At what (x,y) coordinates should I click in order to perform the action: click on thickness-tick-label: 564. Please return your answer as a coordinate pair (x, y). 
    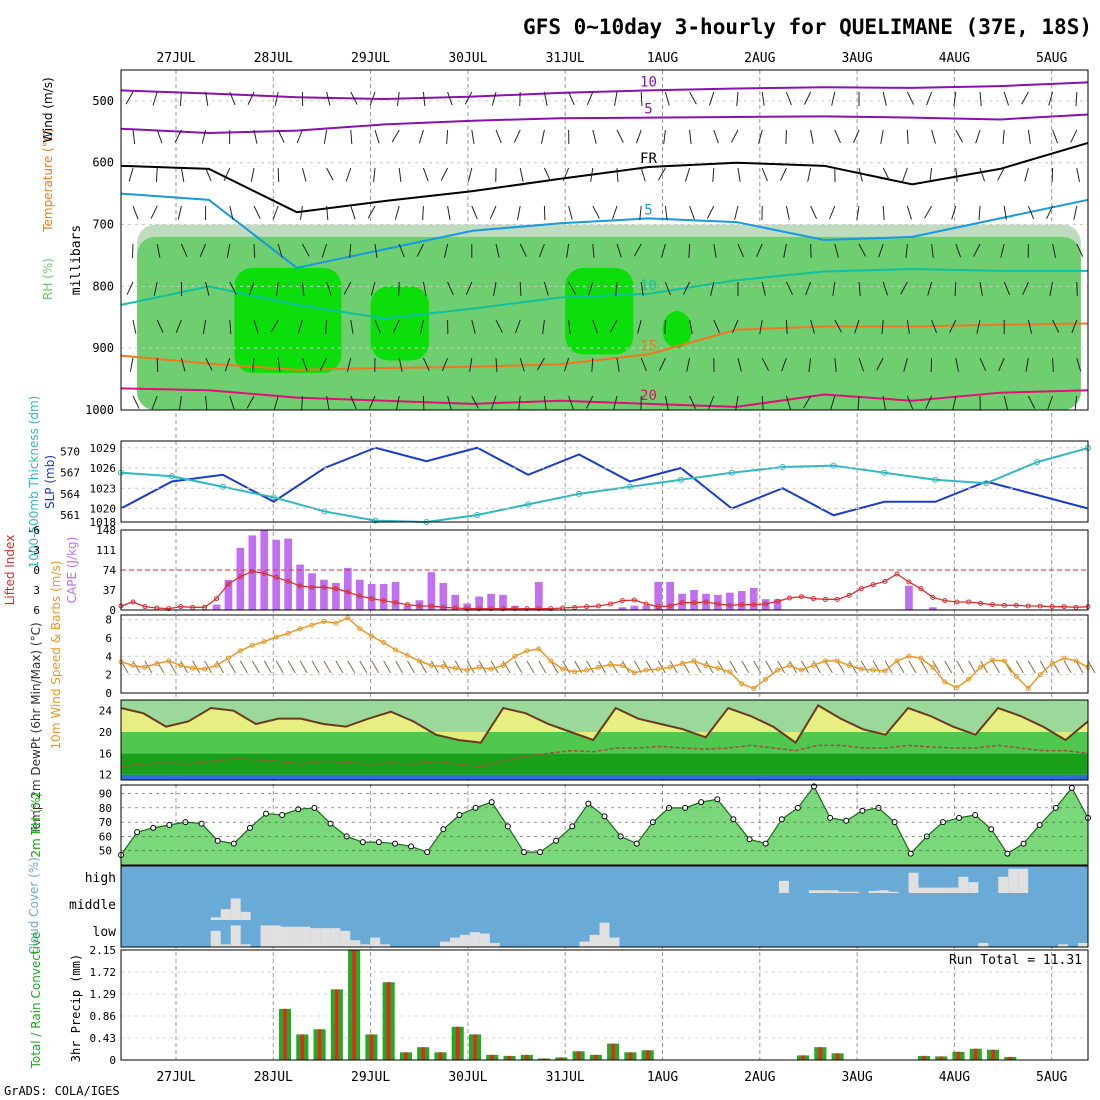
    Looking at the image, I should click on (70, 494).